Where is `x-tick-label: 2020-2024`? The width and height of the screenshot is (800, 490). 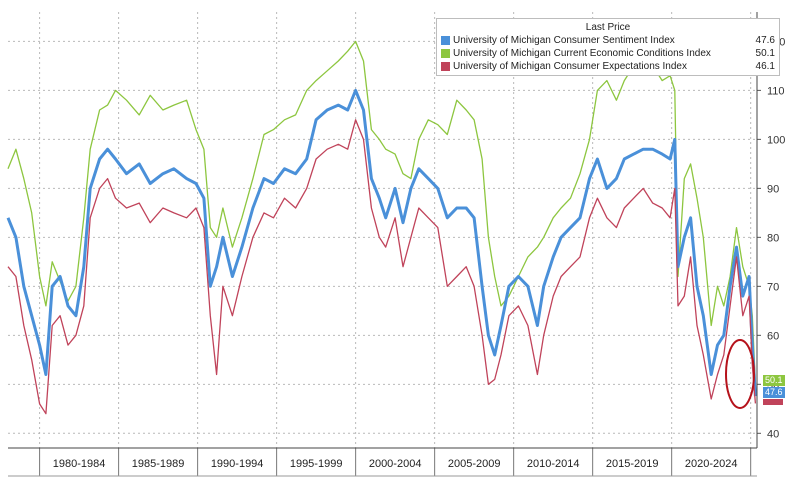
x-tick-label: 2020-2024 is located at coordinates (711, 464).